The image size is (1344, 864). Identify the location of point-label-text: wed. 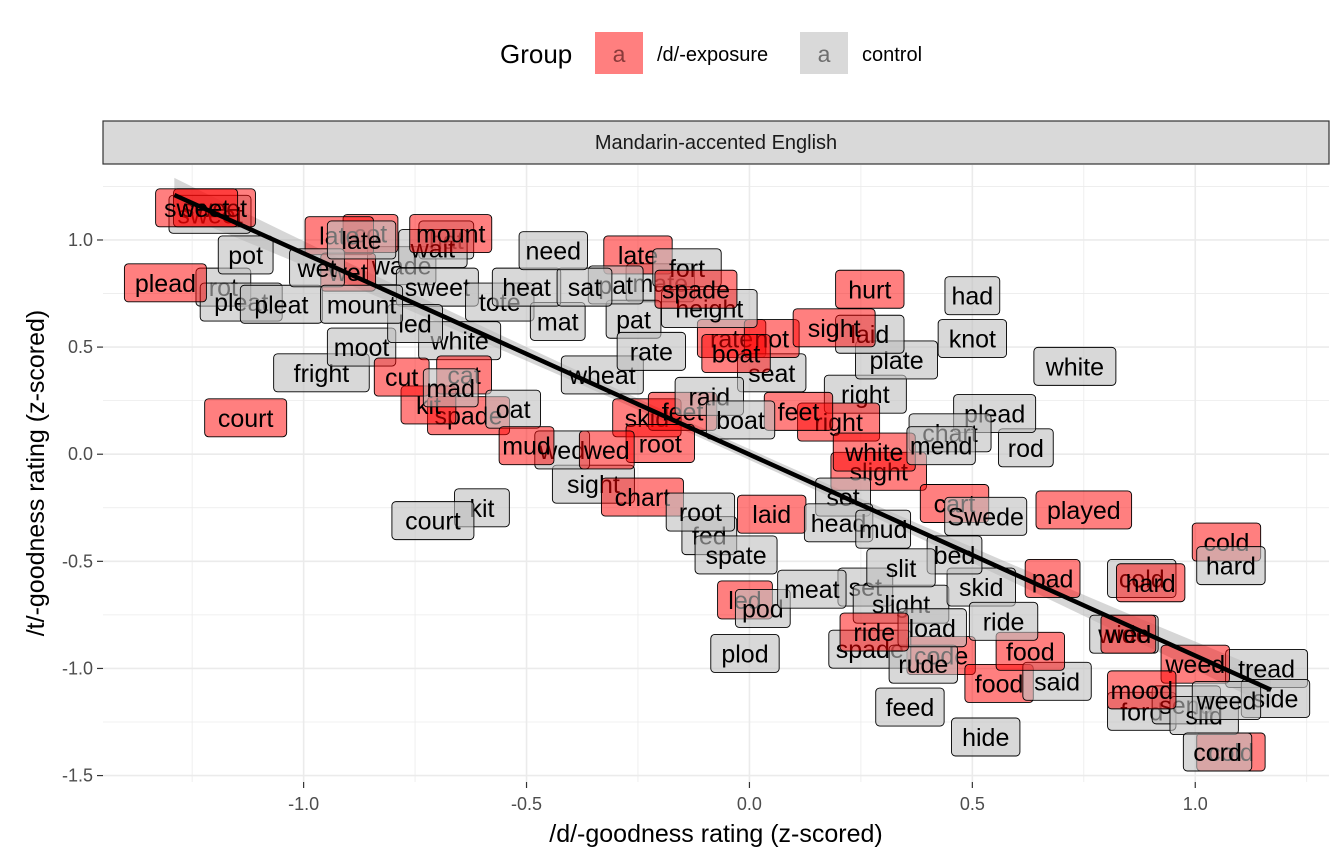
(606, 451).